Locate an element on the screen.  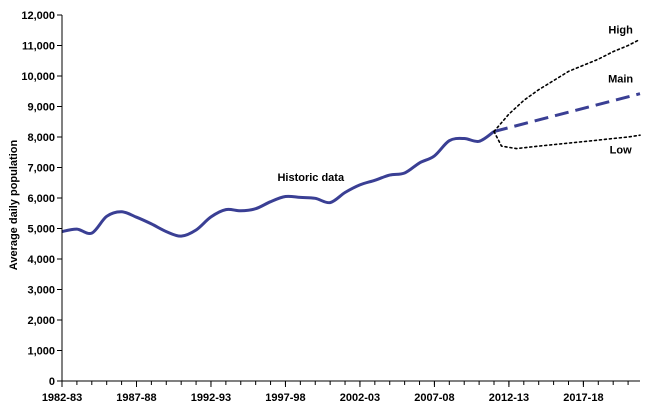
y-tick-label: 7,000 is located at coordinates (41, 169).